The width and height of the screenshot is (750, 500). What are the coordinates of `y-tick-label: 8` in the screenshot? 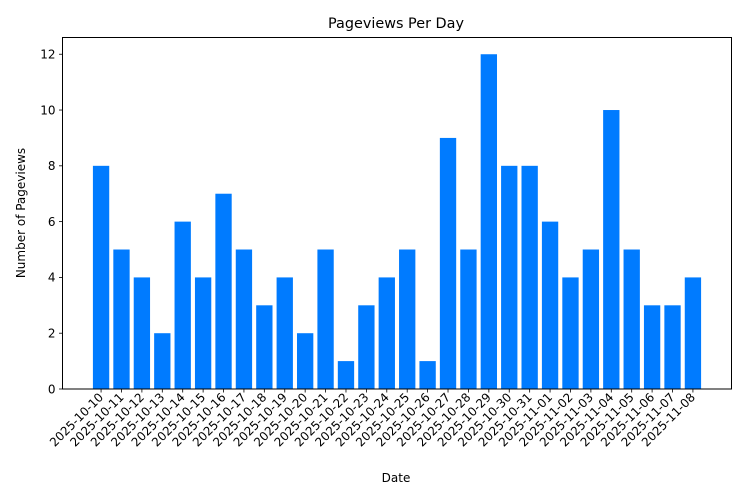 It's located at (52, 166).